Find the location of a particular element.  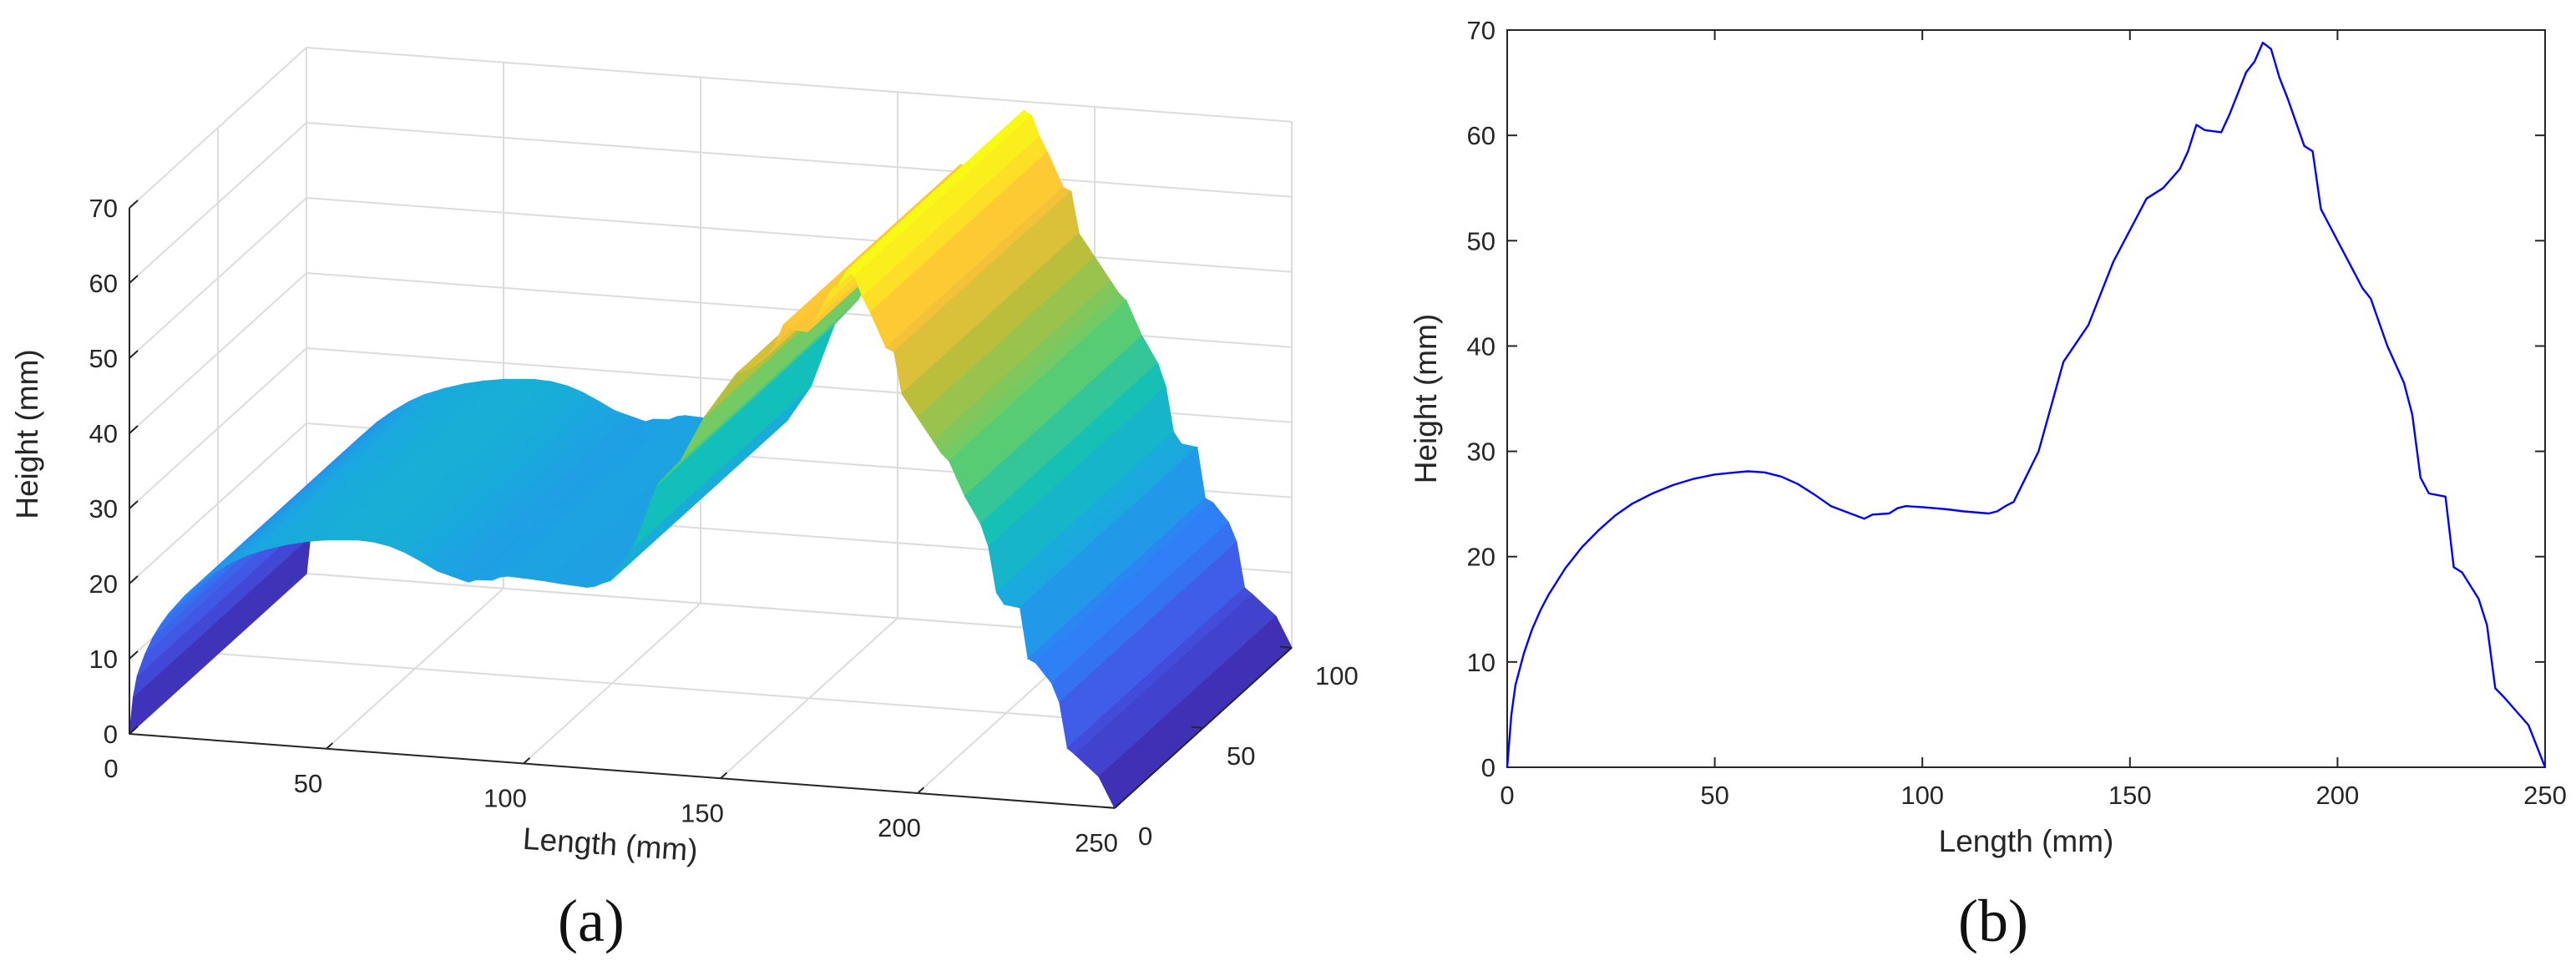

z-tick-label: 70 is located at coordinates (103, 208).